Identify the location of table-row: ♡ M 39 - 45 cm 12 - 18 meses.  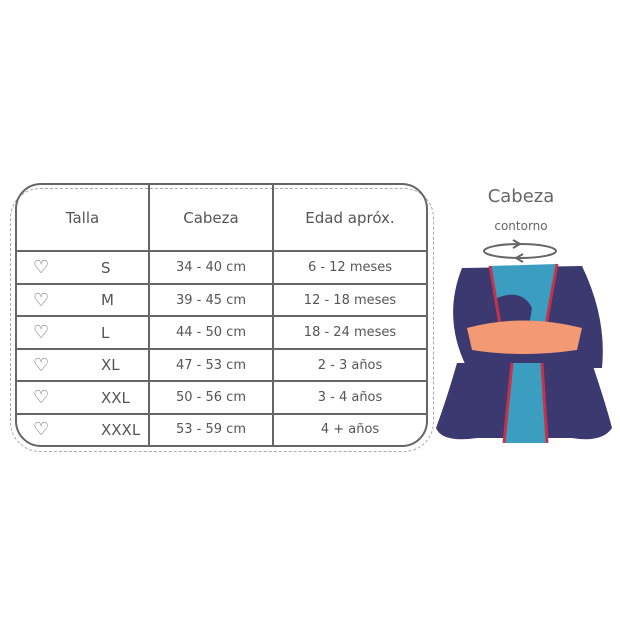
(221, 300).